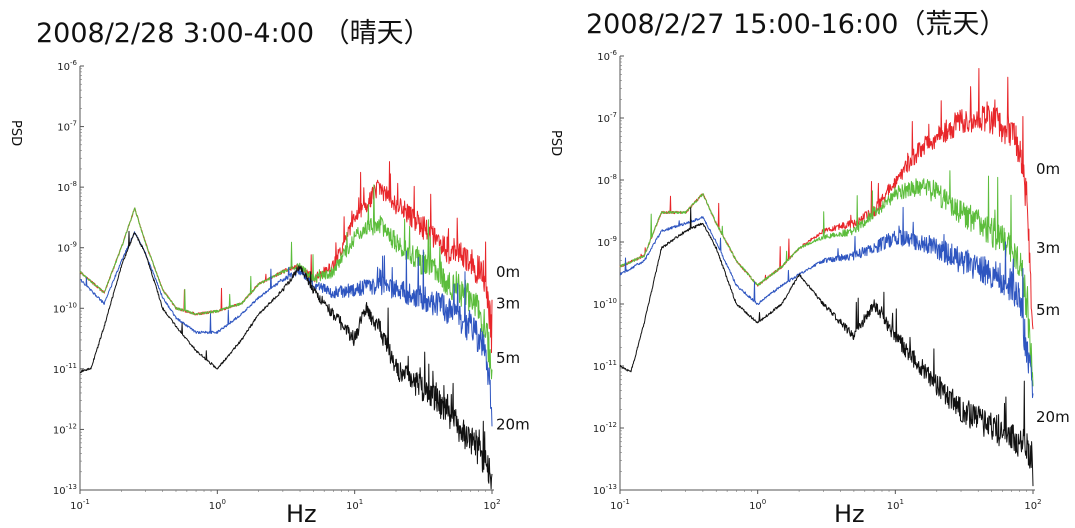  Describe the element at coordinates (286, 257) in the screenshot. I see `series-line-0m` at that location.